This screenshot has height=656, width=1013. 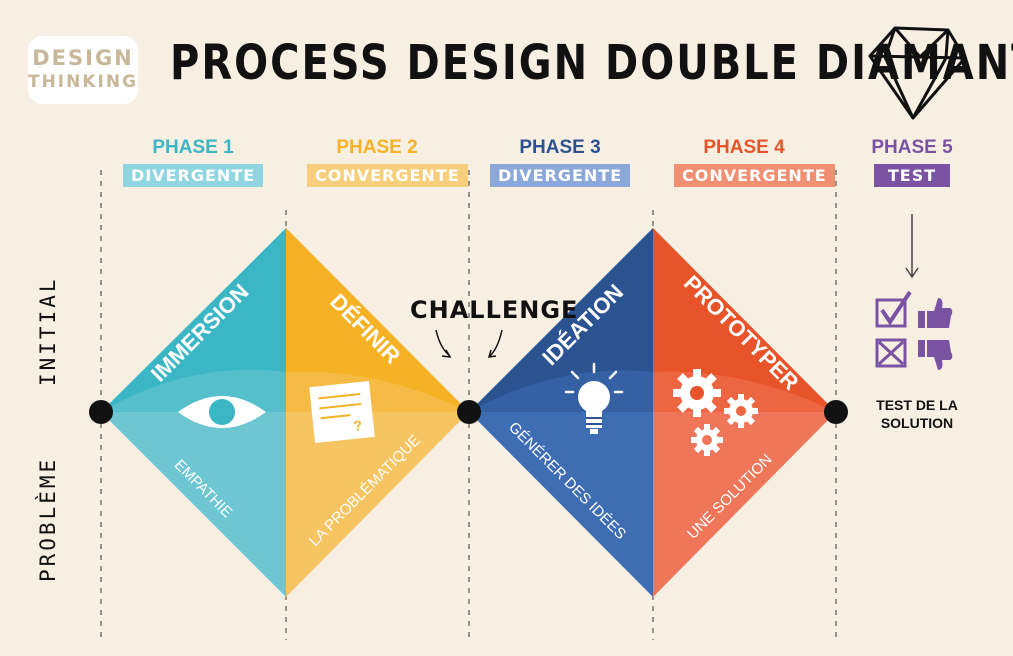 What do you see at coordinates (744, 320) in the screenshot?
I see `prototyper-top-triangle` at bounding box center [744, 320].